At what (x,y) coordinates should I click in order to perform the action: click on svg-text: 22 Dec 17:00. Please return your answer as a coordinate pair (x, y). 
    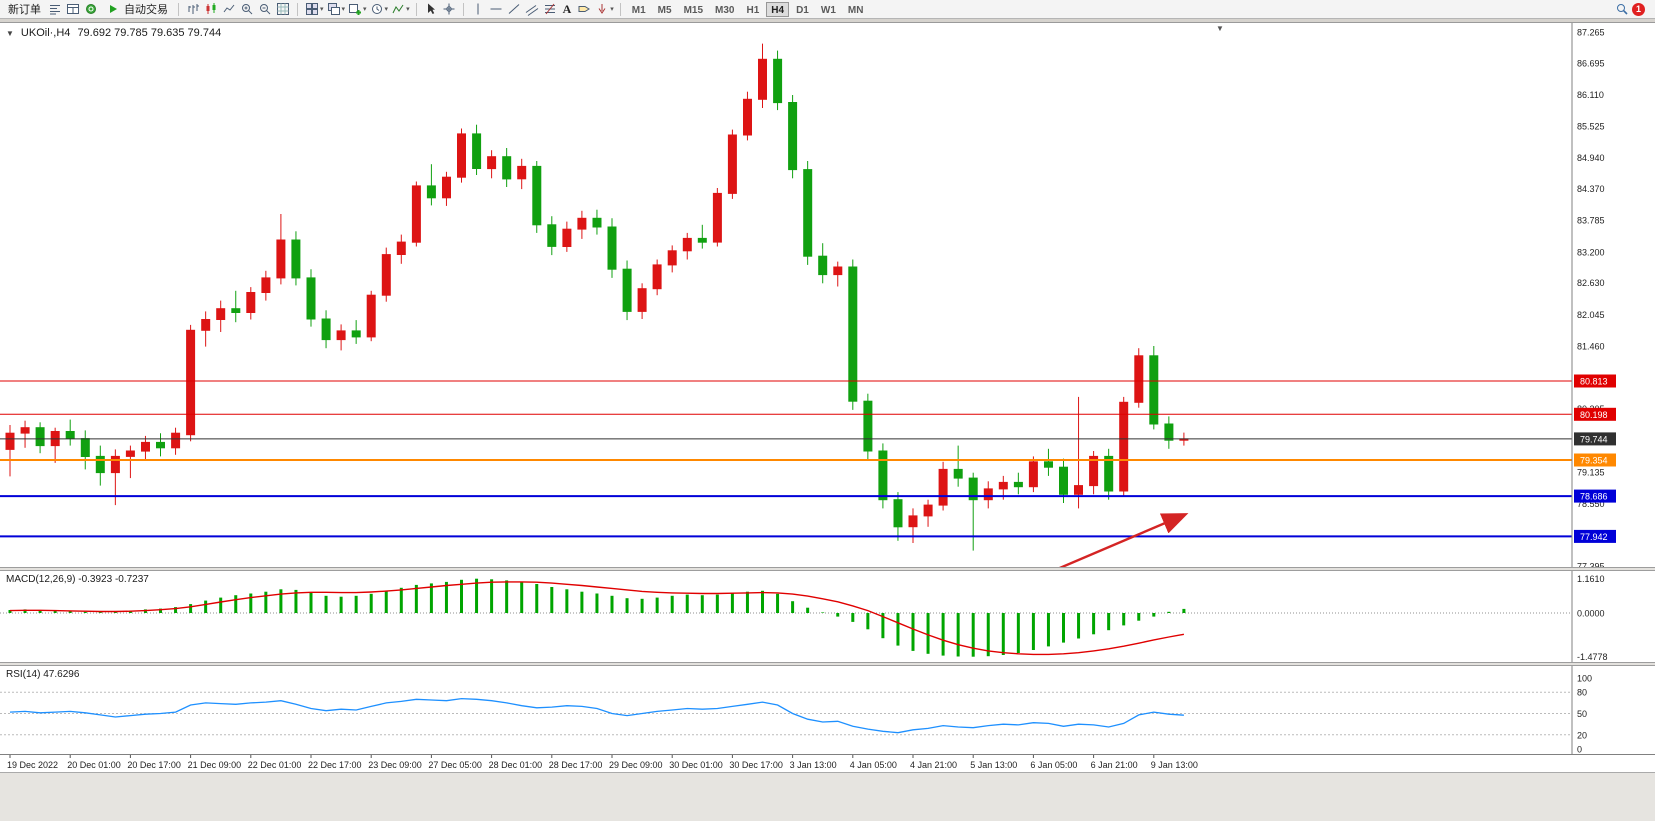
    Looking at the image, I should click on (335, 765).